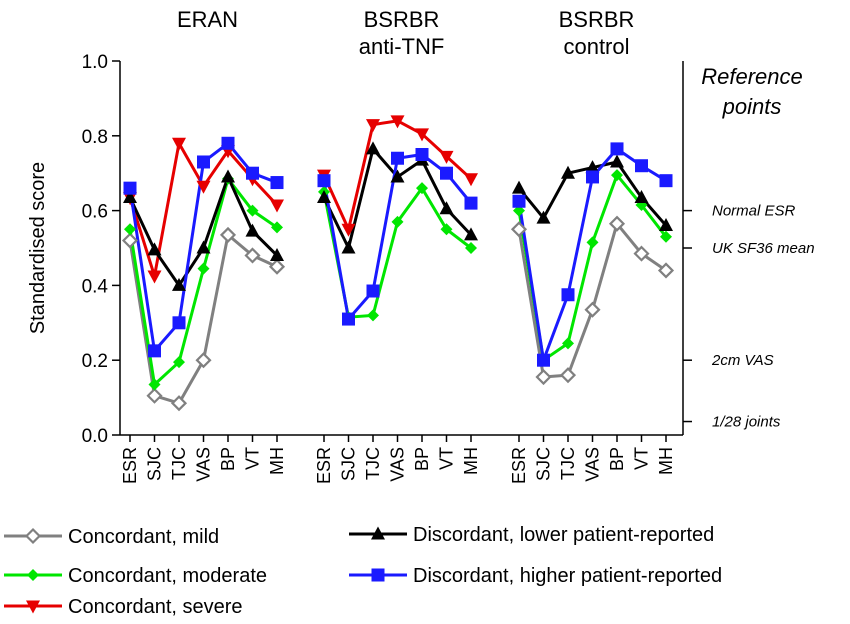 This screenshot has width=850, height=624. What do you see at coordinates (754, 211) in the screenshot?
I see `reference-label: Normal ESR` at bounding box center [754, 211].